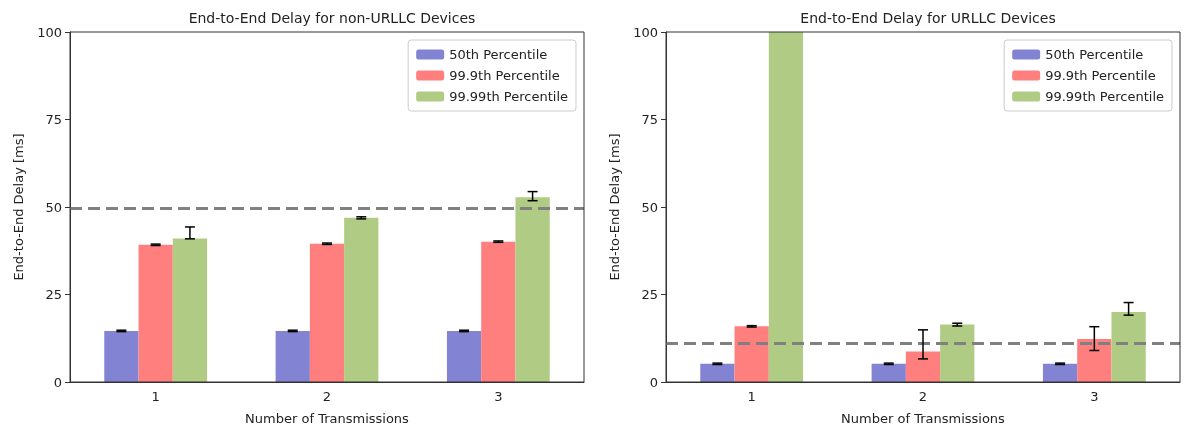 The image size is (1192, 432). I want to click on chart-title: End-to-End Delay for URLLC Devices, so click(928, 18).